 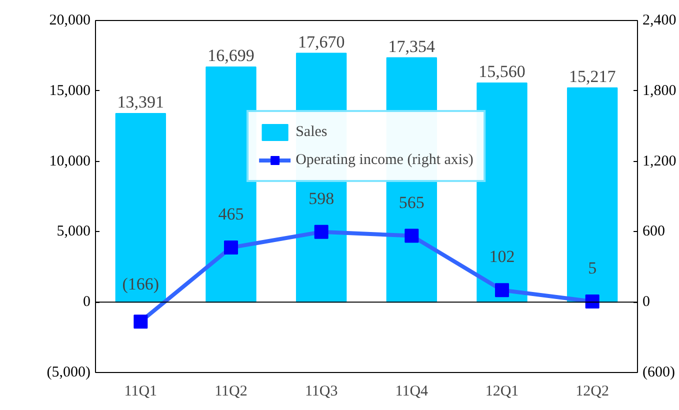 I want to click on y2-tick-label: 0, so click(x=646, y=302).